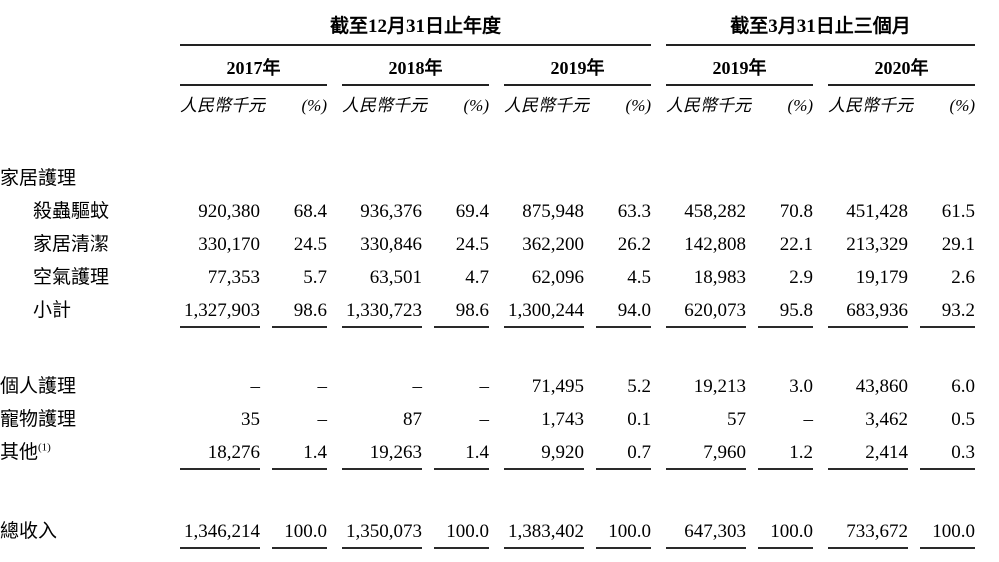  I want to click on amount-cell: 7,960, so click(699, 451).